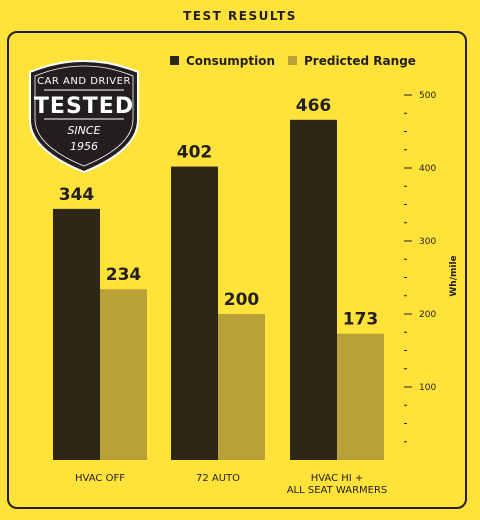  I want to click on data-label-predicted-range-2: 173, so click(361, 320).